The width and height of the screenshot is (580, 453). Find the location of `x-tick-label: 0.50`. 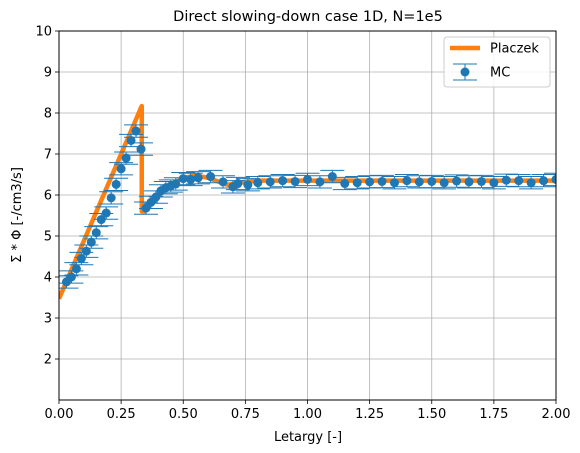

x-tick-label: 0.50 is located at coordinates (183, 414).